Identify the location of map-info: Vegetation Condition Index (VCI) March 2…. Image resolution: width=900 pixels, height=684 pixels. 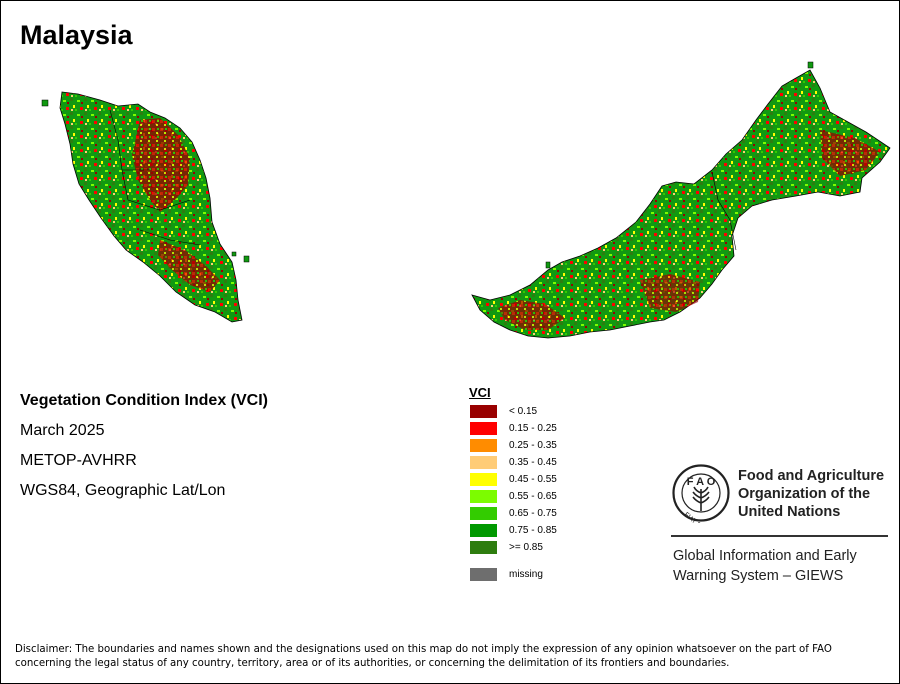
(144, 450).